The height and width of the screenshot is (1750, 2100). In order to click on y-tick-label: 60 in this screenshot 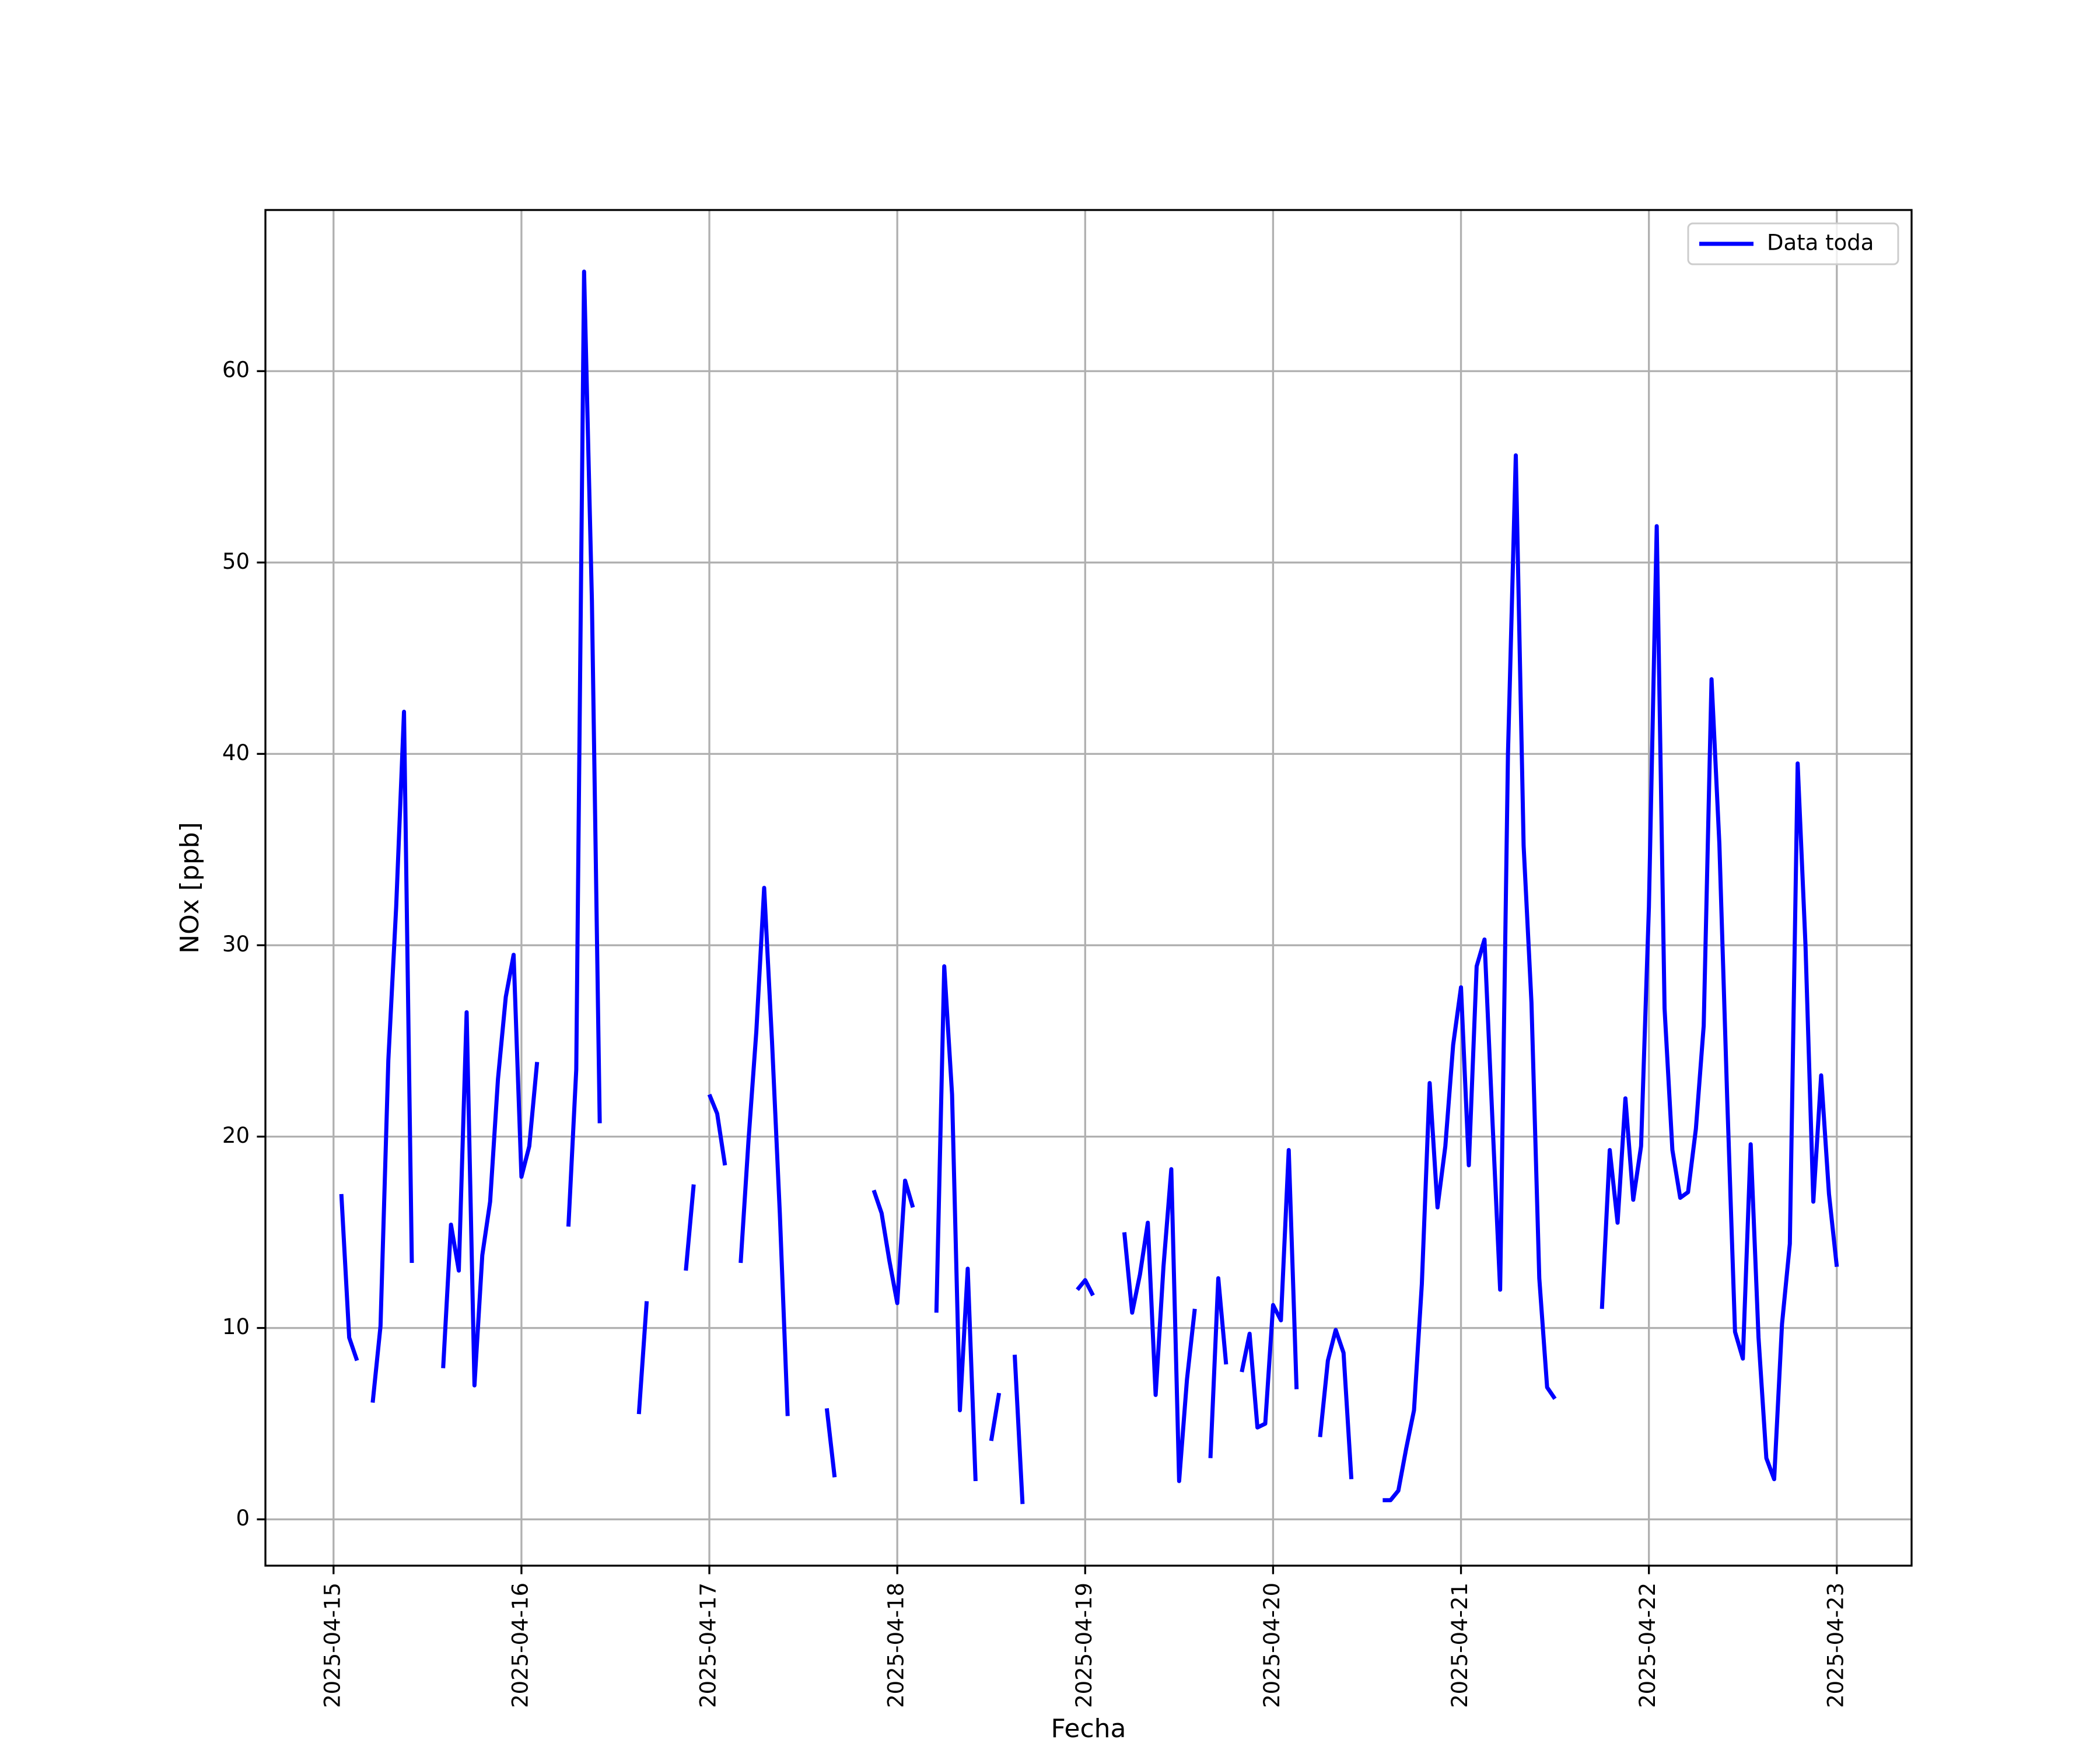, I will do `click(236, 370)`.